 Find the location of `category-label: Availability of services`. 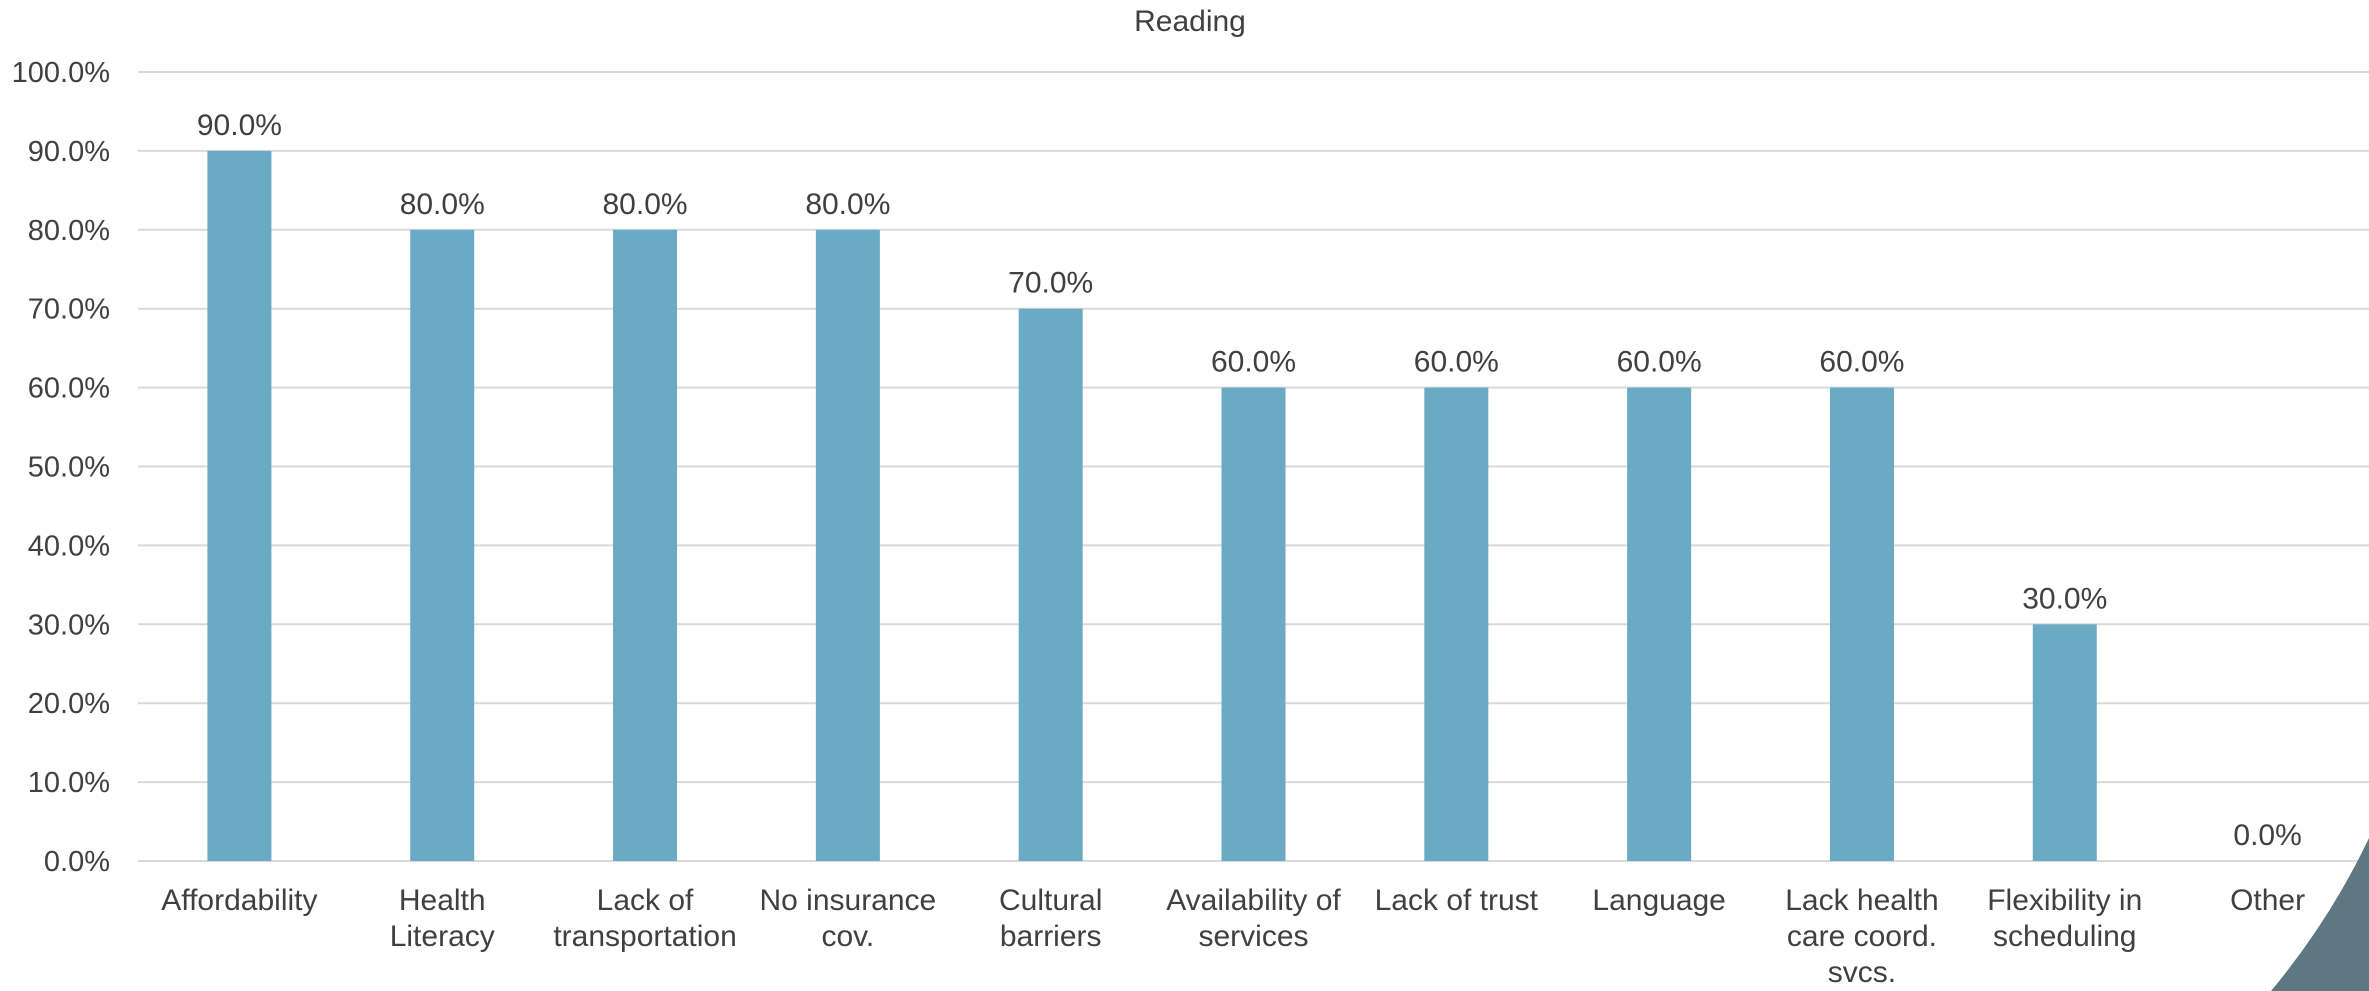

category-label: Availability of services is located at coordinates (1253, 918).